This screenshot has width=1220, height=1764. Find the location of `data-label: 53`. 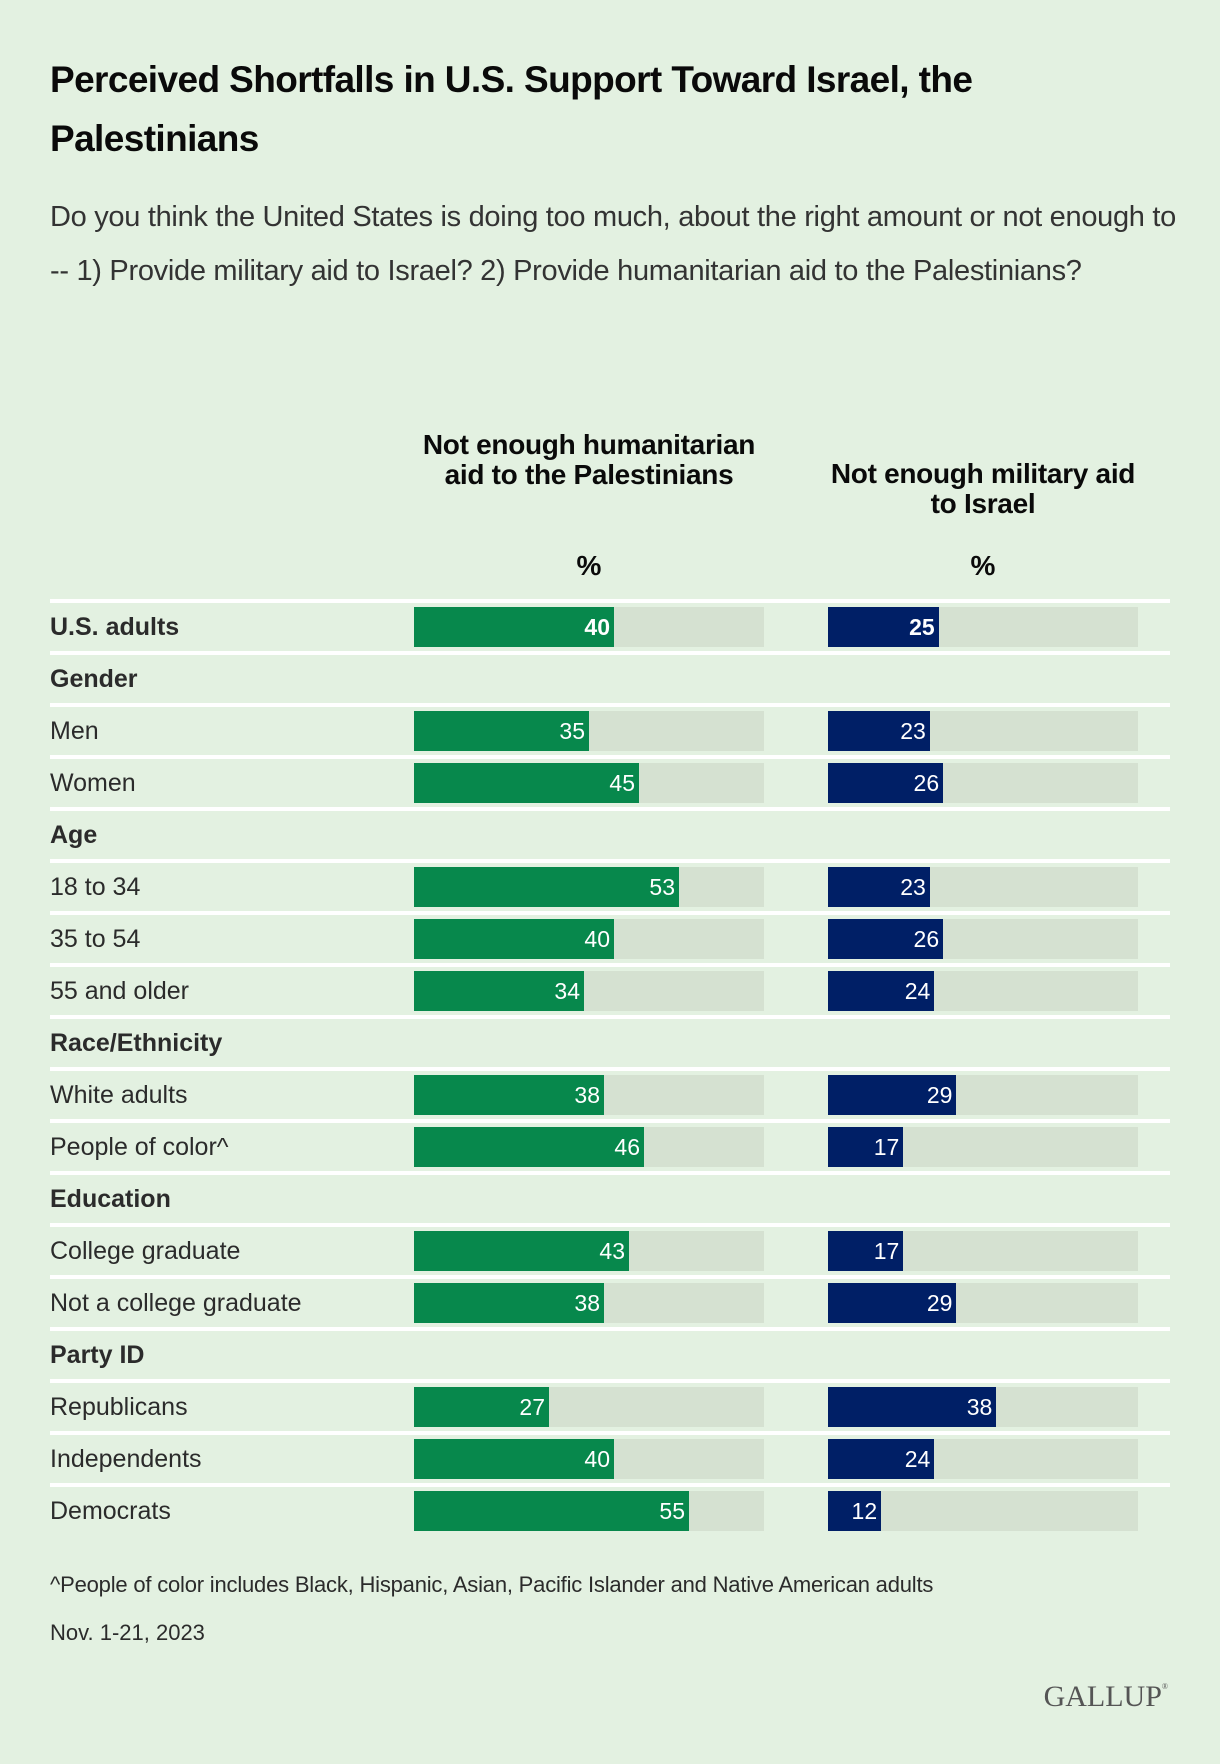

data-label: 53 is located at coordinates (662, 887).